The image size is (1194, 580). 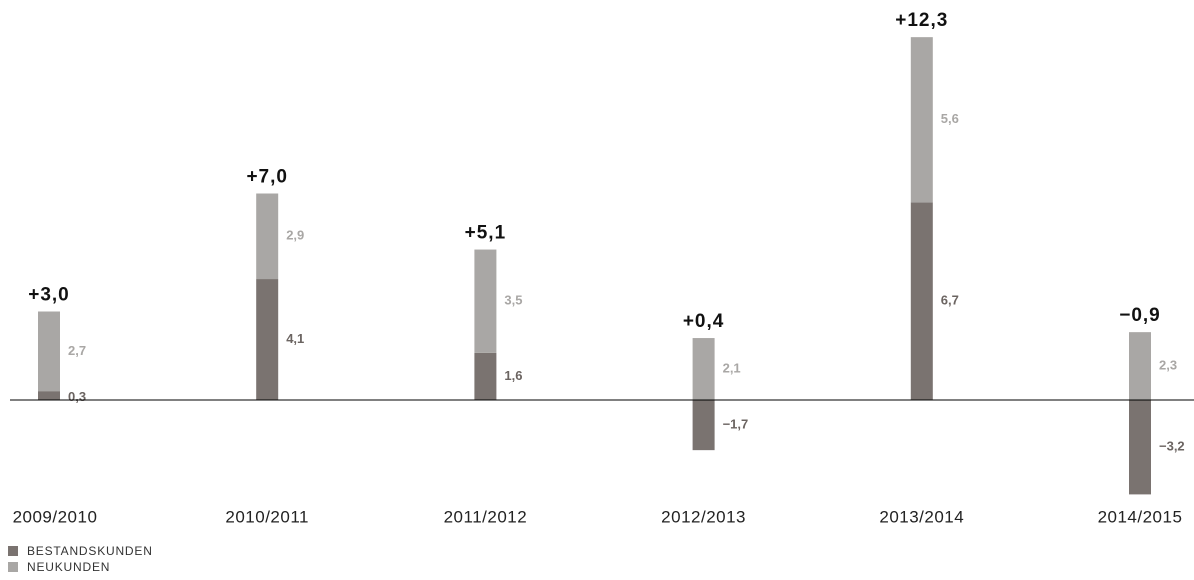 I want to click on value-label: 2,7, so click(x=77, y=350).